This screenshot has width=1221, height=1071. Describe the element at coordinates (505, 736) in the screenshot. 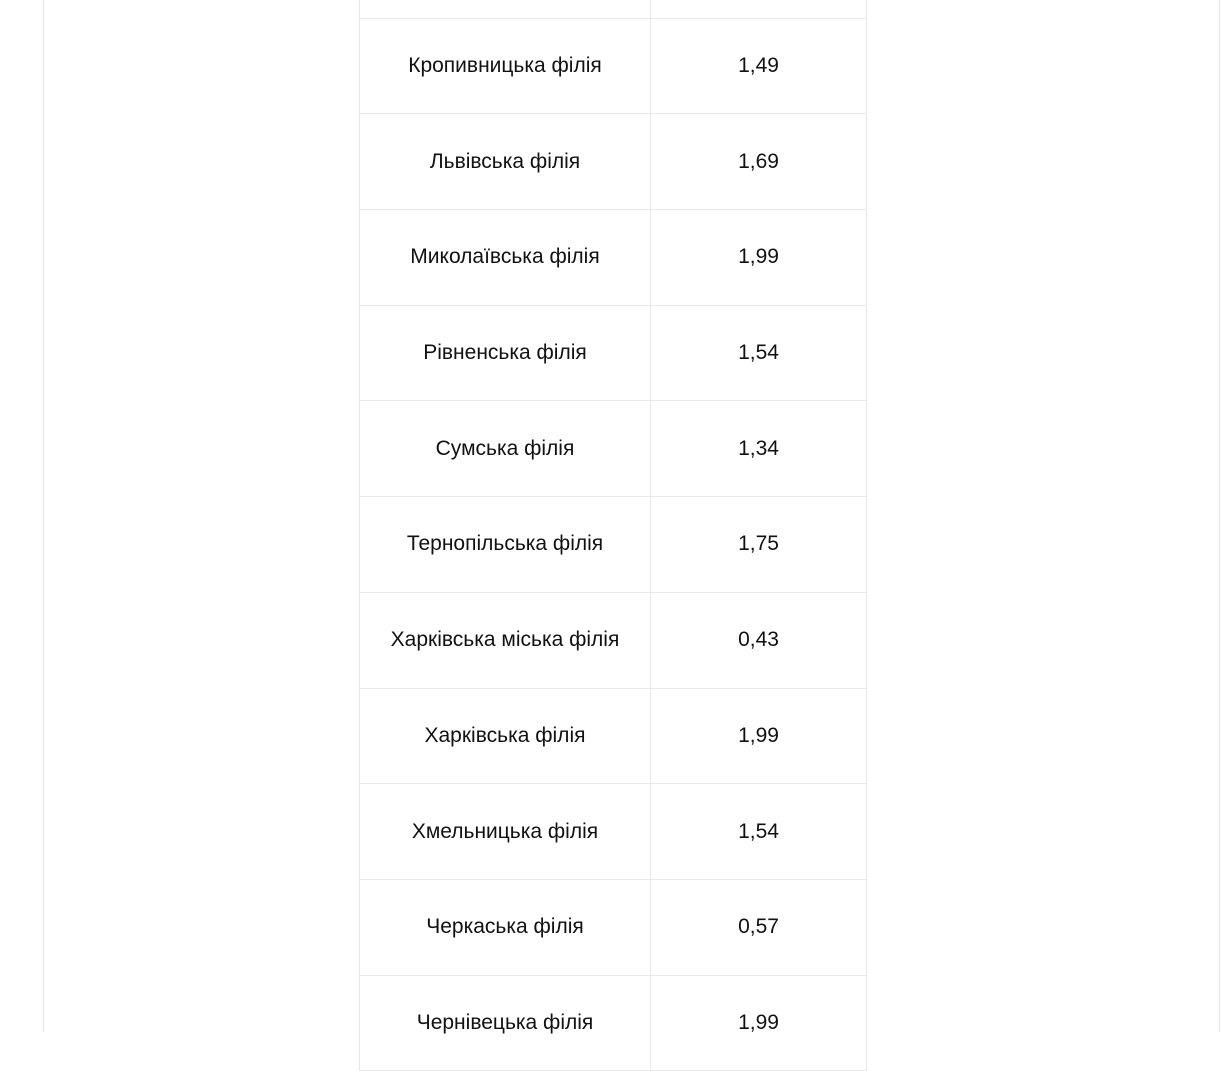

I see `branch-name-cell: Харківська філія` at that location.